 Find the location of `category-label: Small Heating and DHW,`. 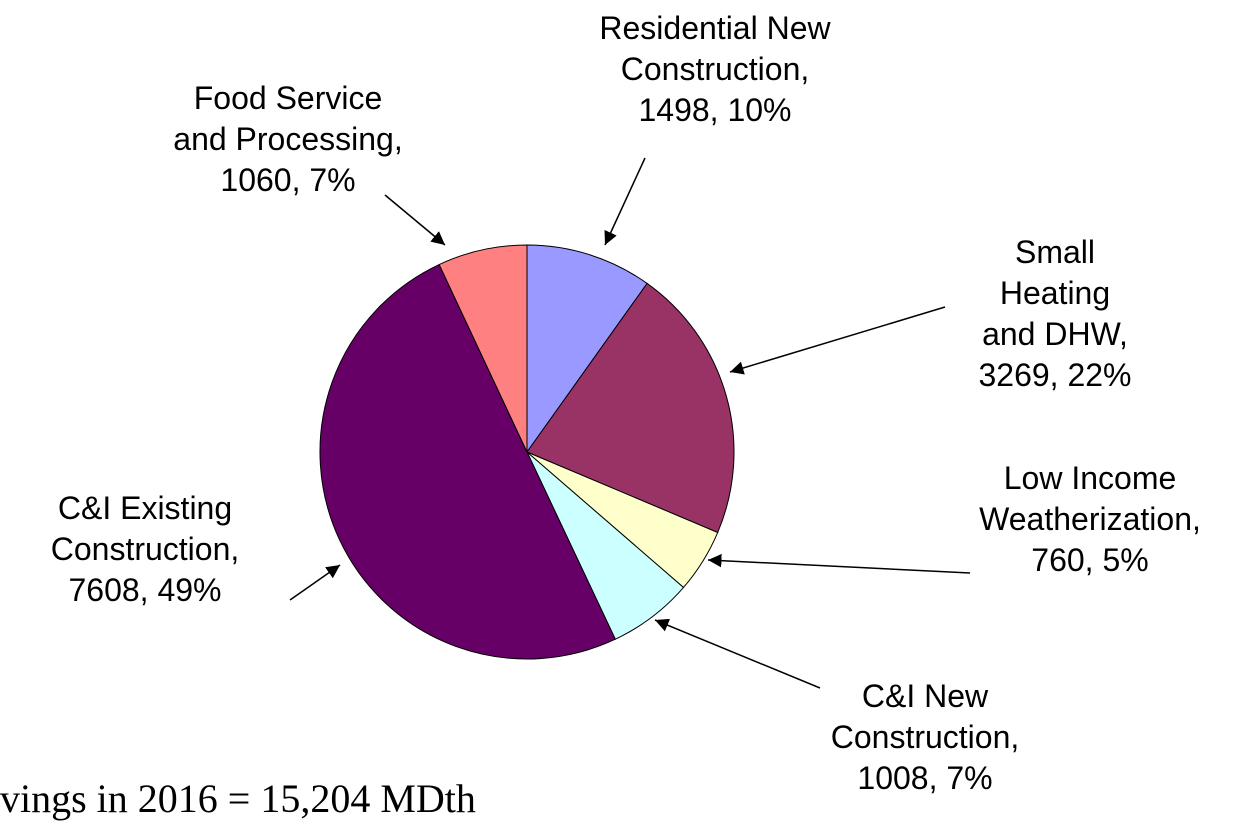

category-label: Small Heating and DHW, is located at coordinates (1055, 293).